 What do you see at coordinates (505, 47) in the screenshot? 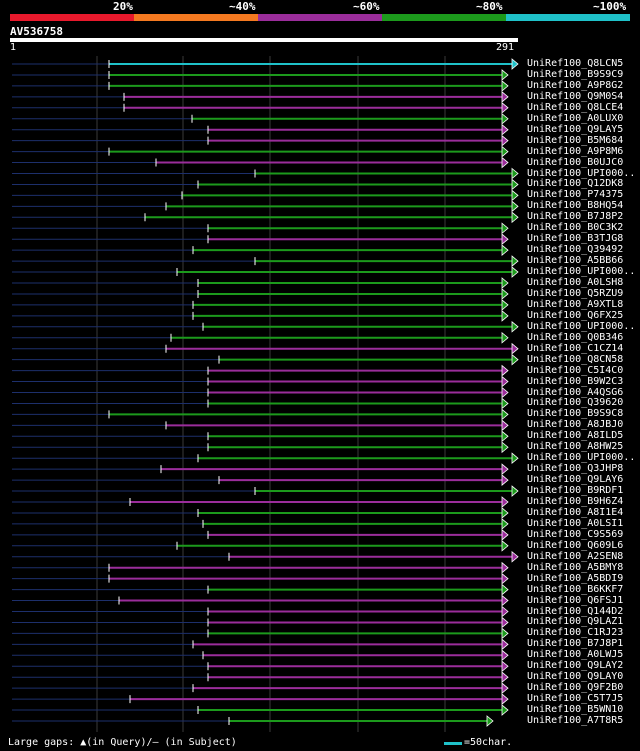
I see `query-end: 291` at bounding box center [505, 47].